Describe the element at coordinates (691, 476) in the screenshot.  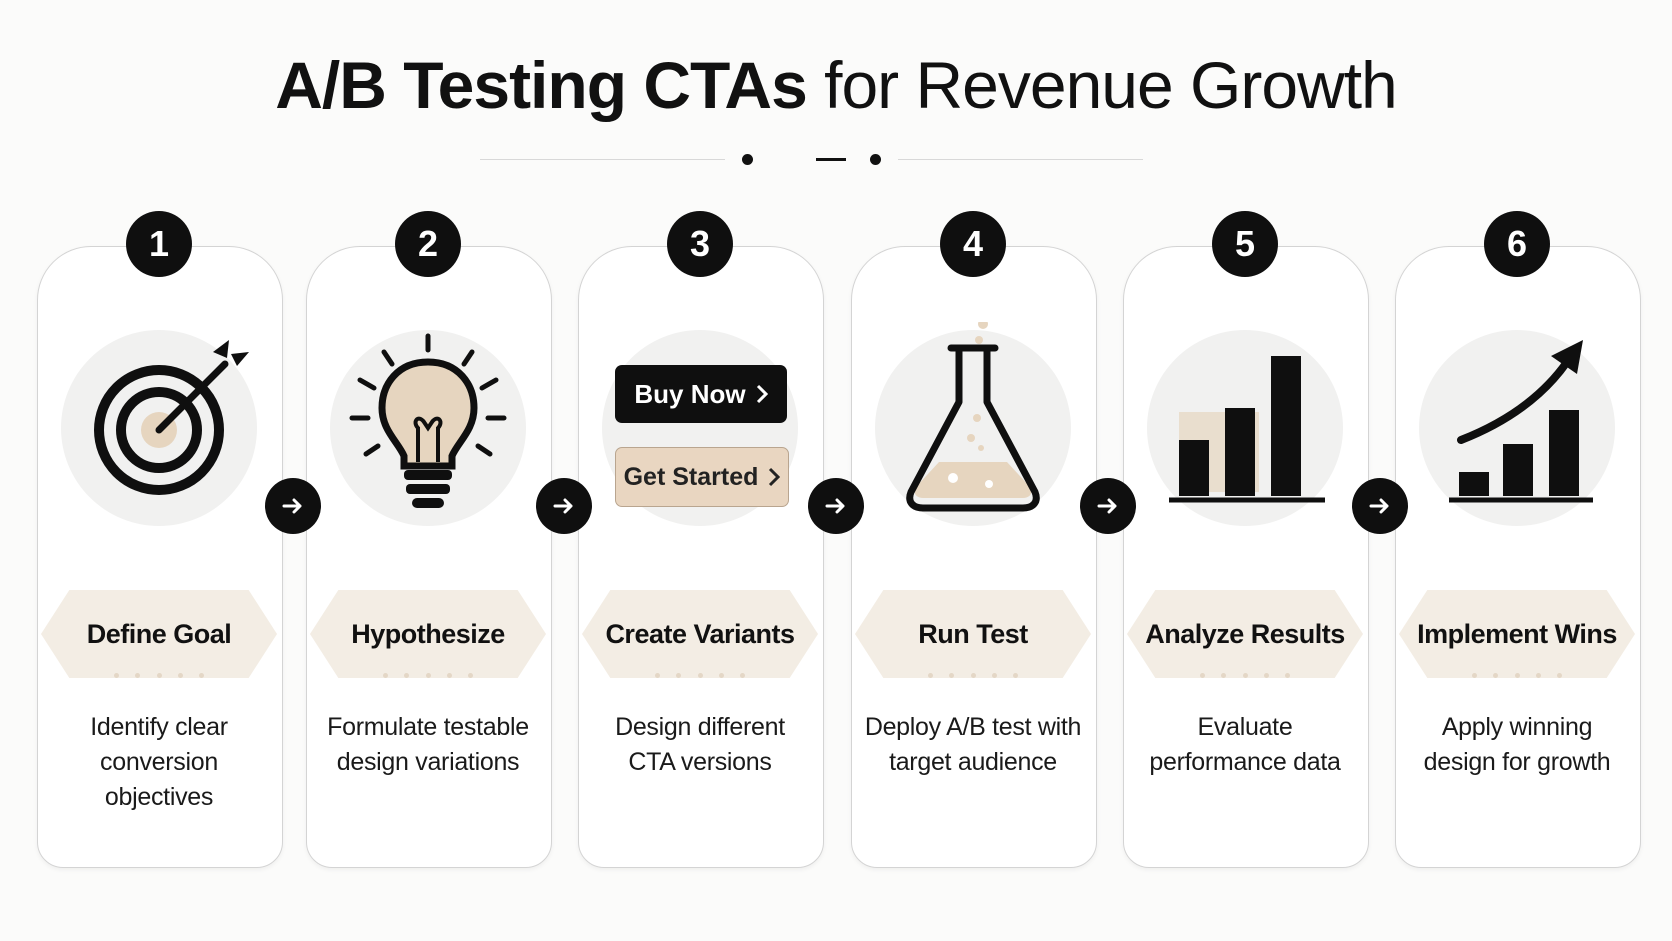
I see `get-started-label: Get Started` at that location.